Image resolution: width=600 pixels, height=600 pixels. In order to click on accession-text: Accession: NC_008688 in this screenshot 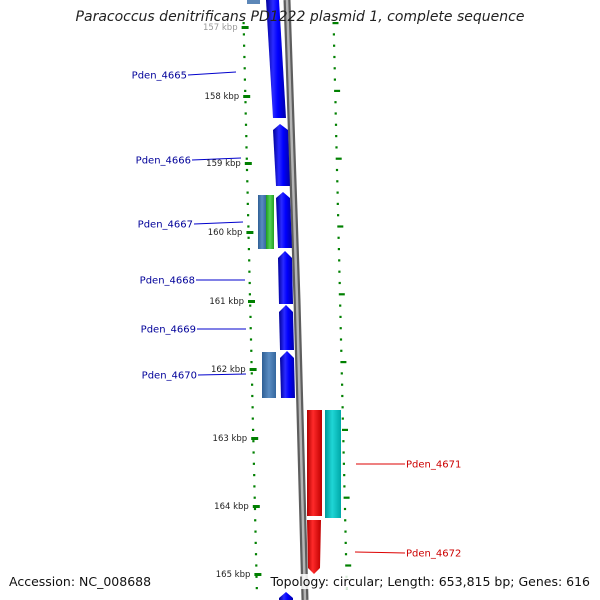, I will do `click(80, 581)`.